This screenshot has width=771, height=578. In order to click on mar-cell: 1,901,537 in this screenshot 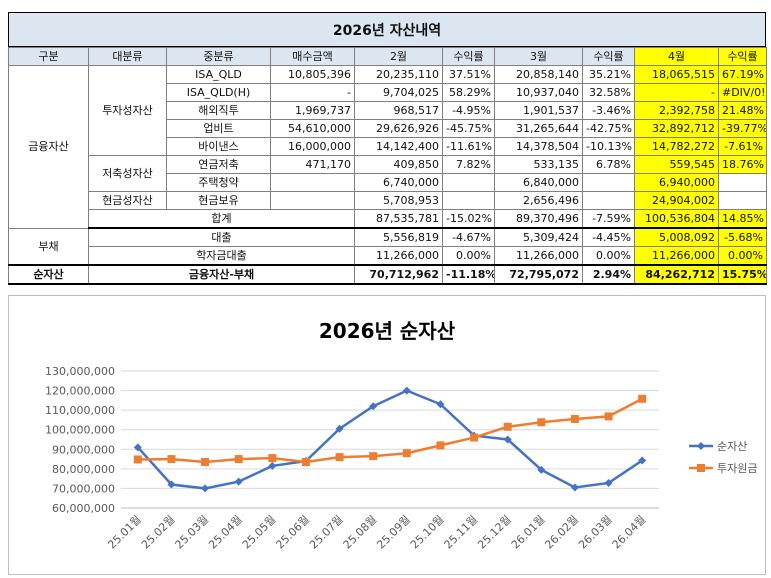, I will do `click(538, 110)`.